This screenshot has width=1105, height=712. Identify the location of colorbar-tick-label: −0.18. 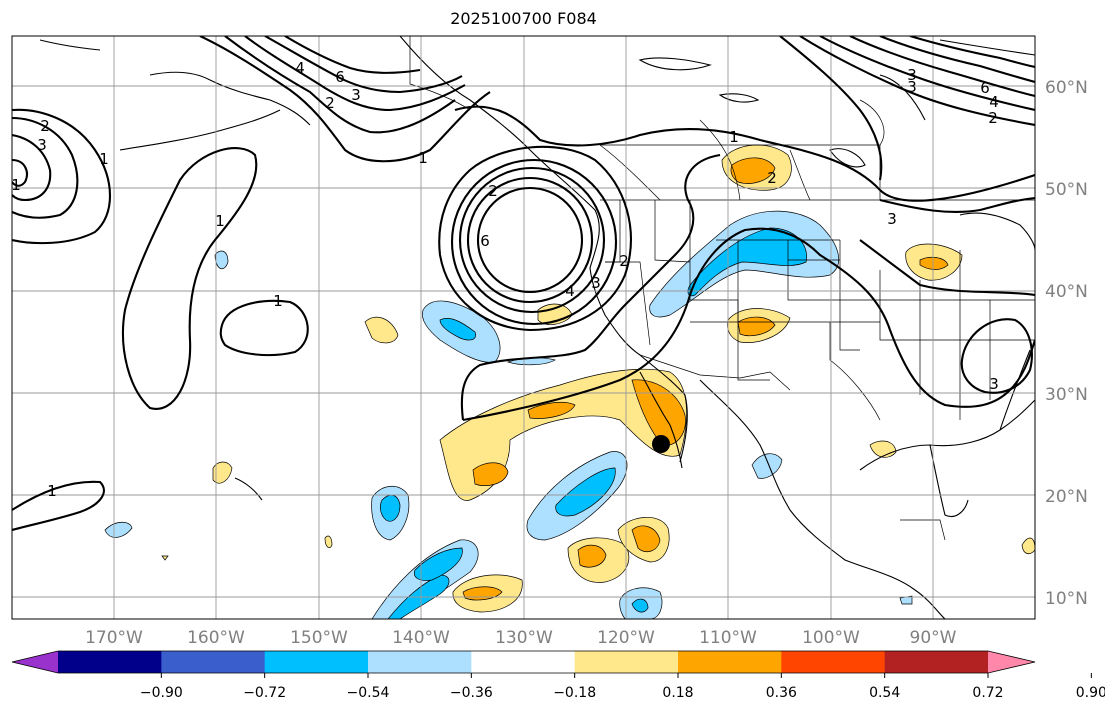
(574, 693).